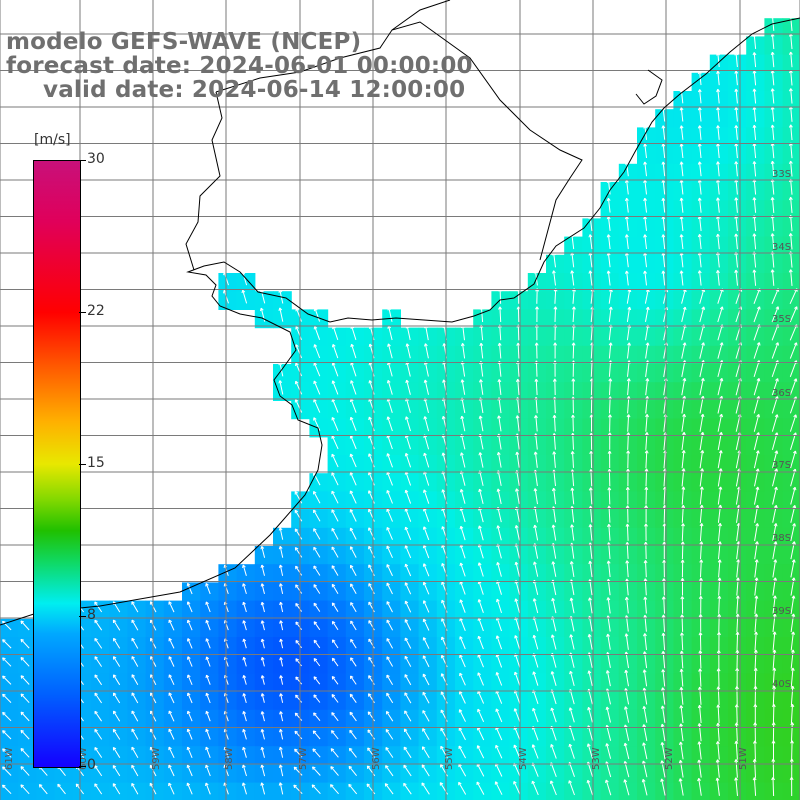  I want to click on colorbar-label-30: 30, so click(96, 159).